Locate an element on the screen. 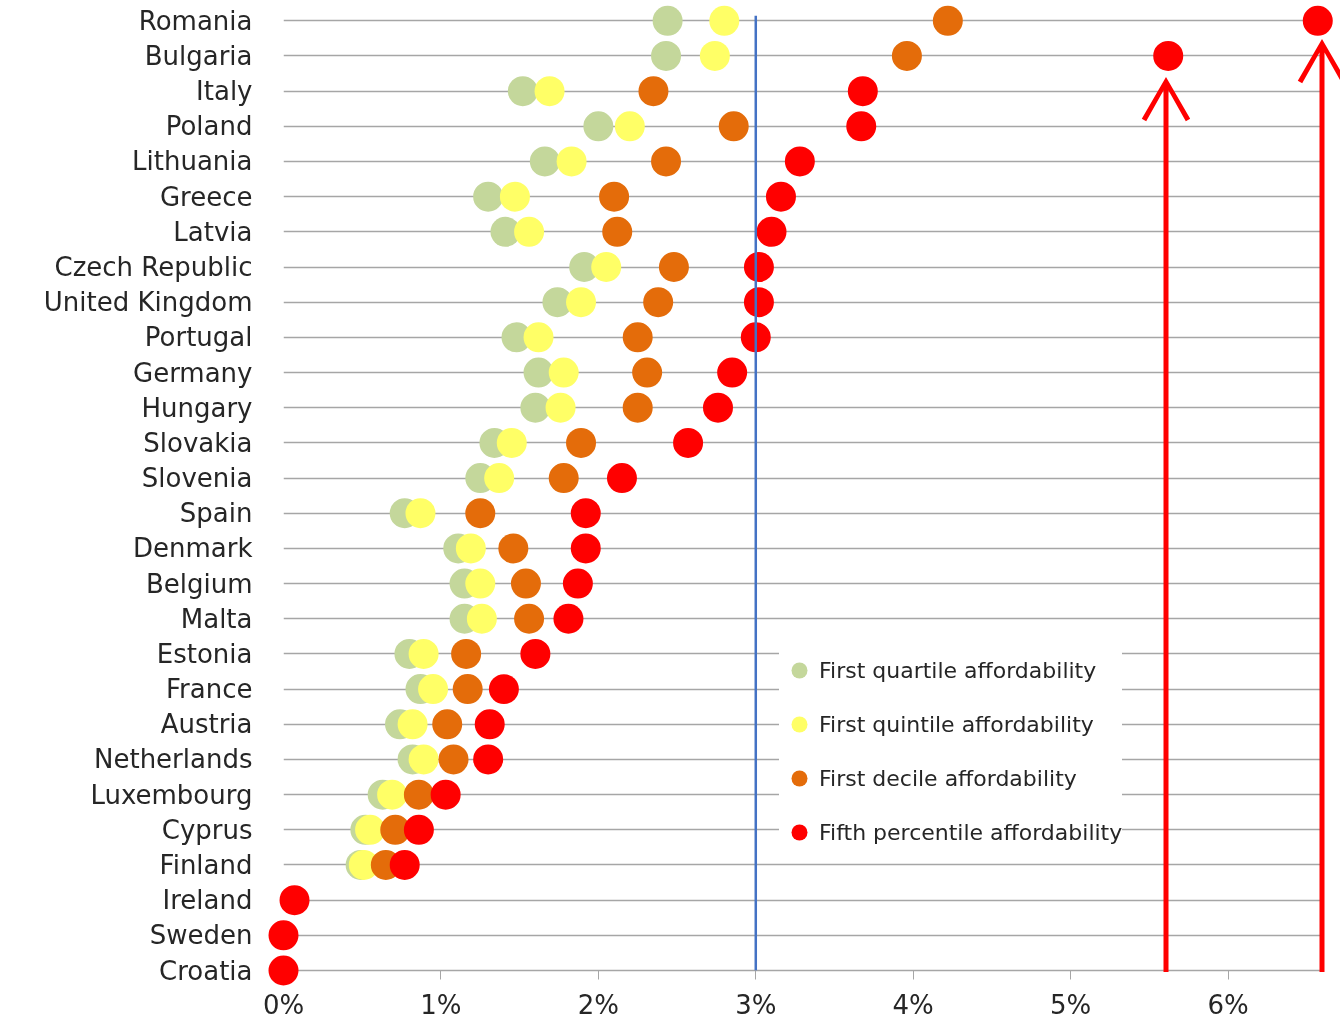 The width and height of the screenshot is (1340, 1023). y-tick-label: Slovenia is located at coordinates (197, 478).